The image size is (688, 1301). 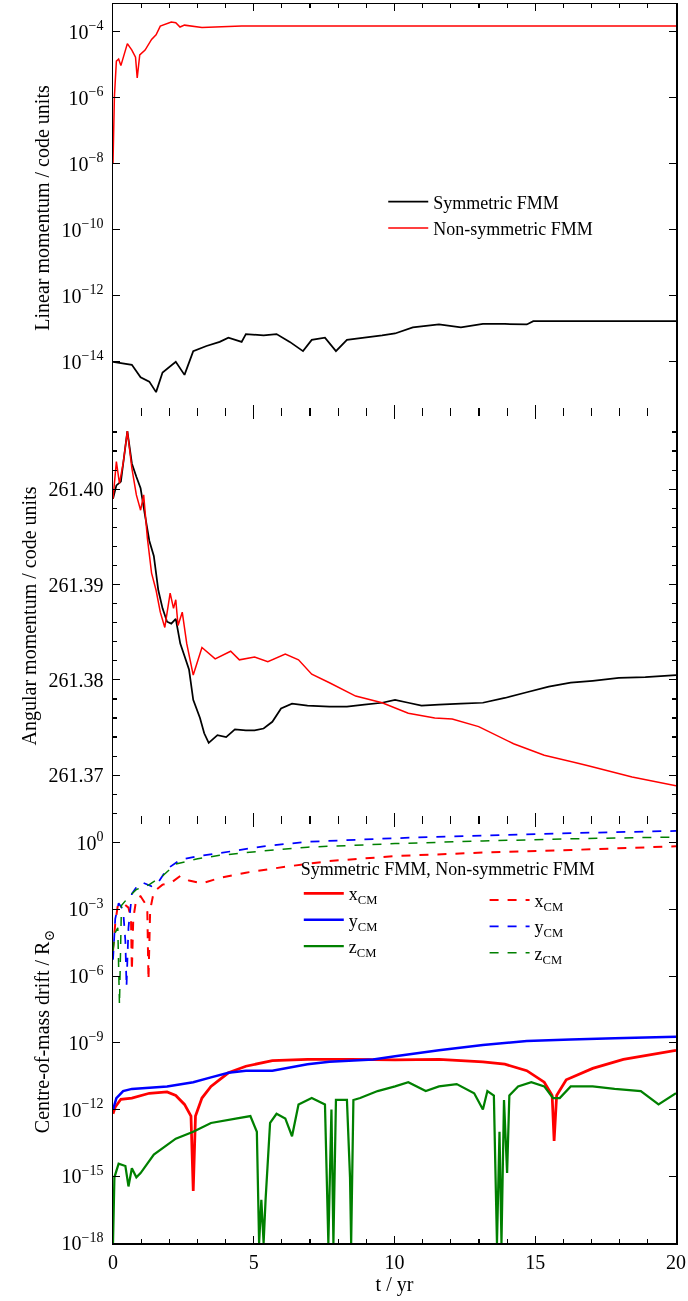 What do you see at coordinates (676, 1261) in the screenshot?
I see `x-tick-label: 20` at bounding box center [676, 1261].